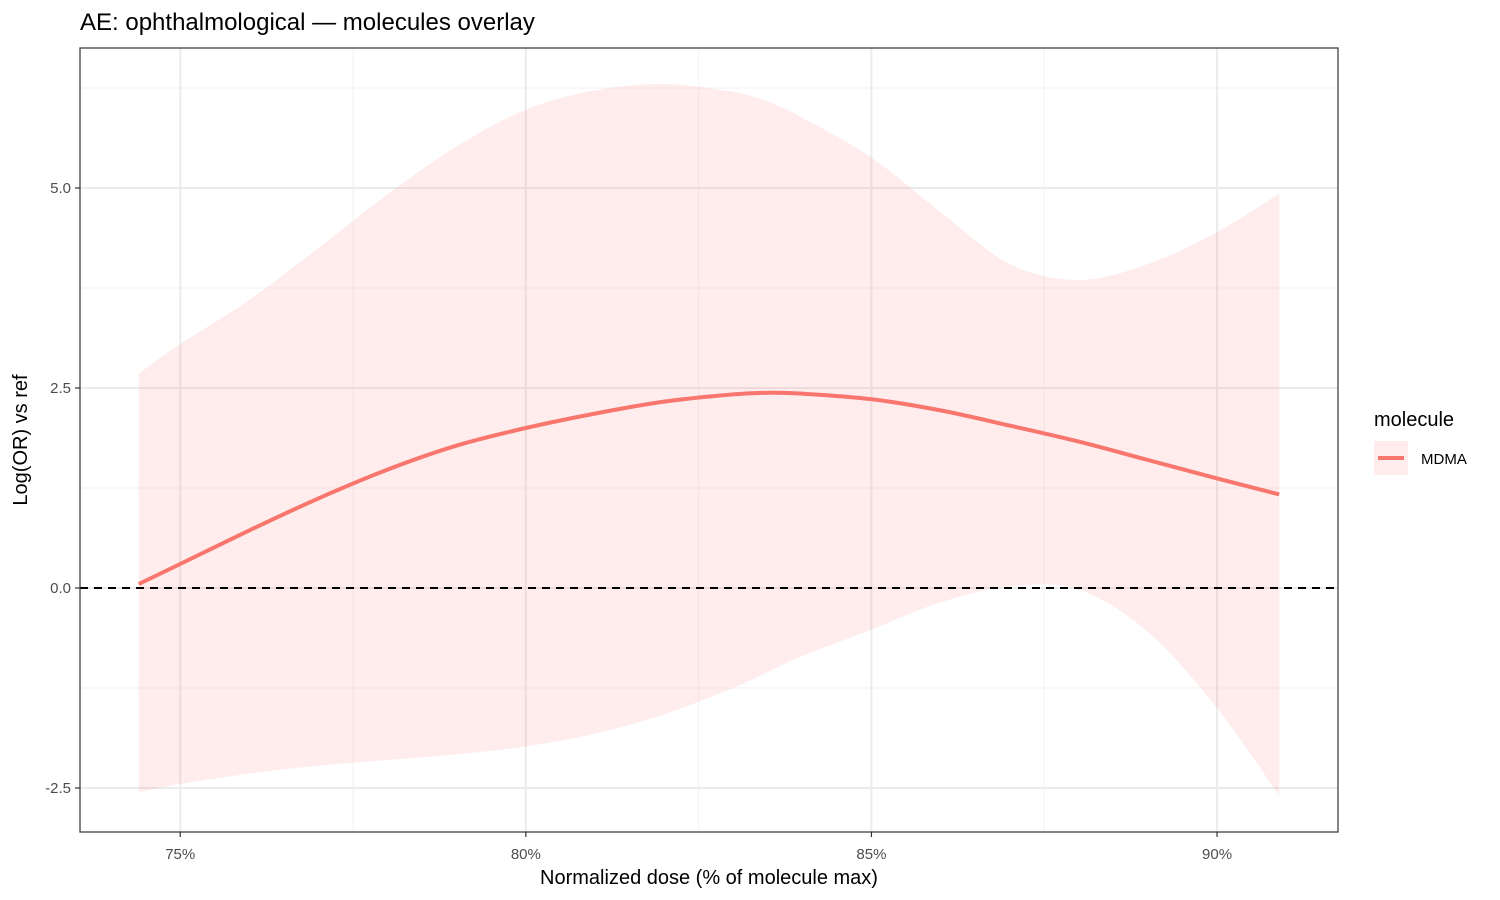 This screenshot has width=1500, height=900. What do you see at coordinates (1414, 420) in the screenshot?
I see `legend-title: molecule` at bounding box center [1414, 420].